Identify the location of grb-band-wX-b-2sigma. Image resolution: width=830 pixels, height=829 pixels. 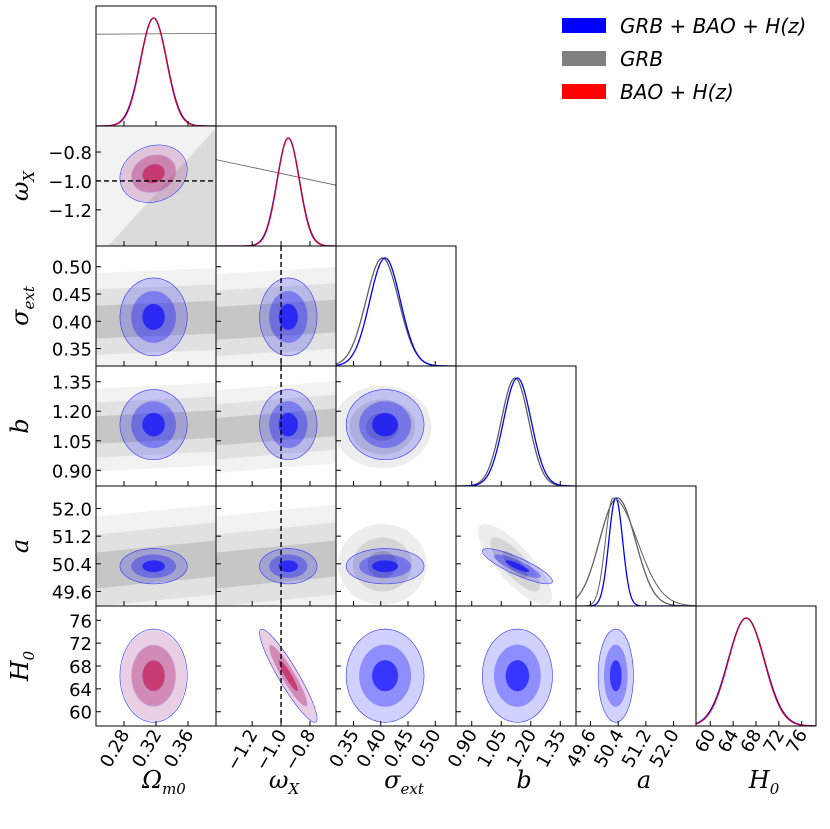
(276, 427).